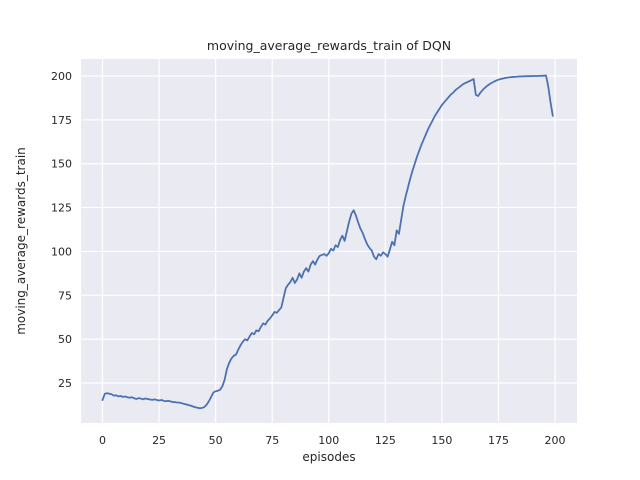 The image size is (640, 480). I want to click on x-tick-label: 150, so click(441, 440).